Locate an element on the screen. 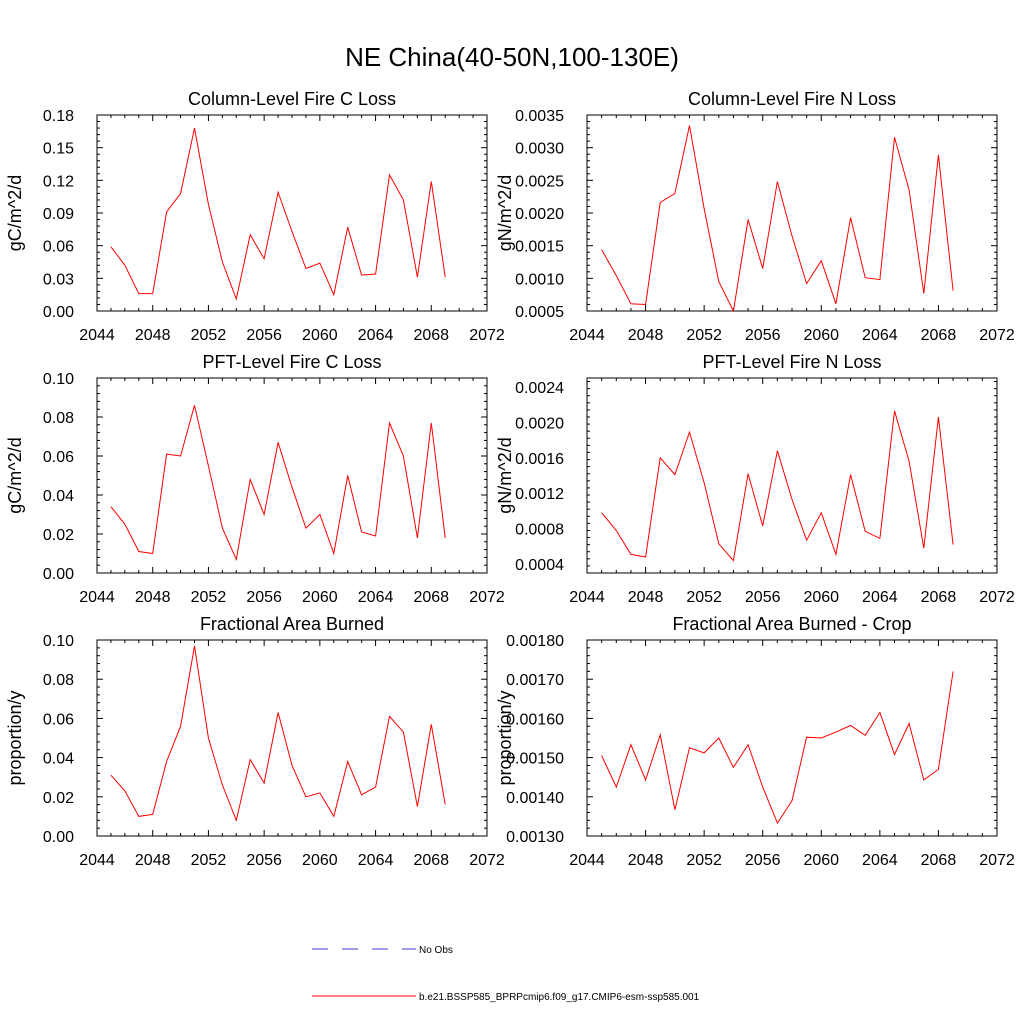 The image size is (1024, 1024). y-tick-label: 0.00130 is located at coordinates (535, 837).